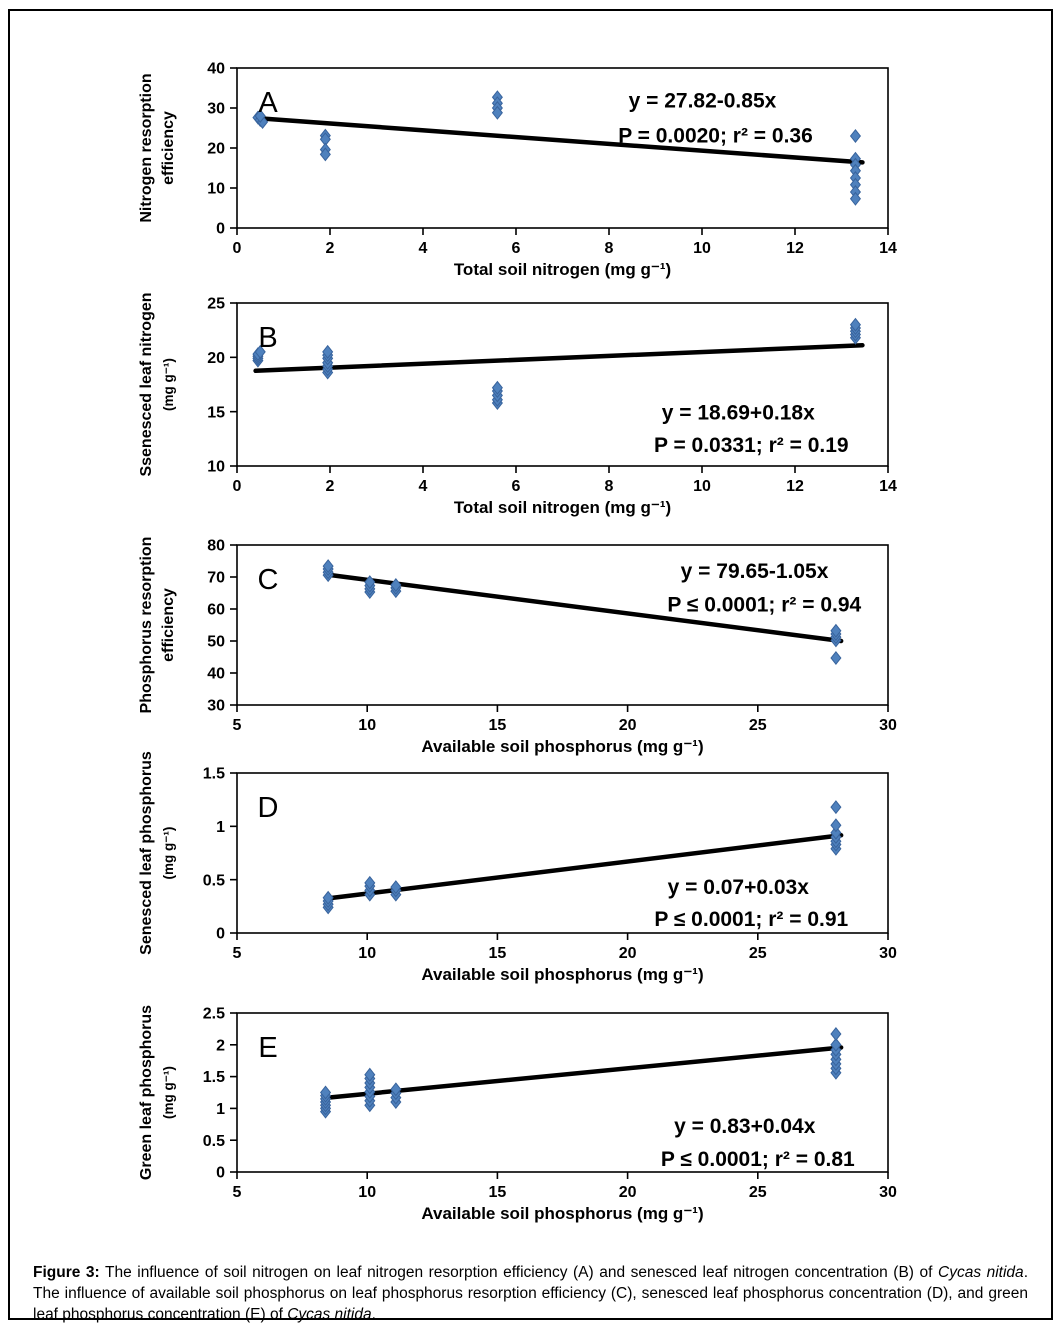  What do you see at coordinates (981, 1272) in the screenshot?
I see `caption-species-name: Cycas nitida` at bounding box center [981, 1272].